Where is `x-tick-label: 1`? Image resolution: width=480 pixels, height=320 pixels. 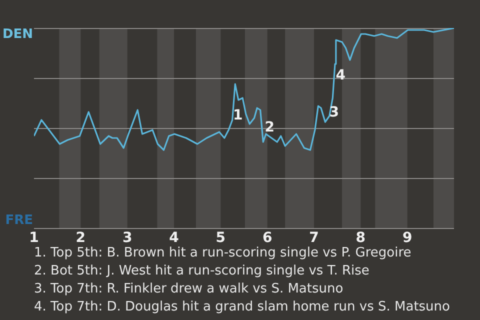 x-tick-label: 1 is located at coordinates (34, 238).